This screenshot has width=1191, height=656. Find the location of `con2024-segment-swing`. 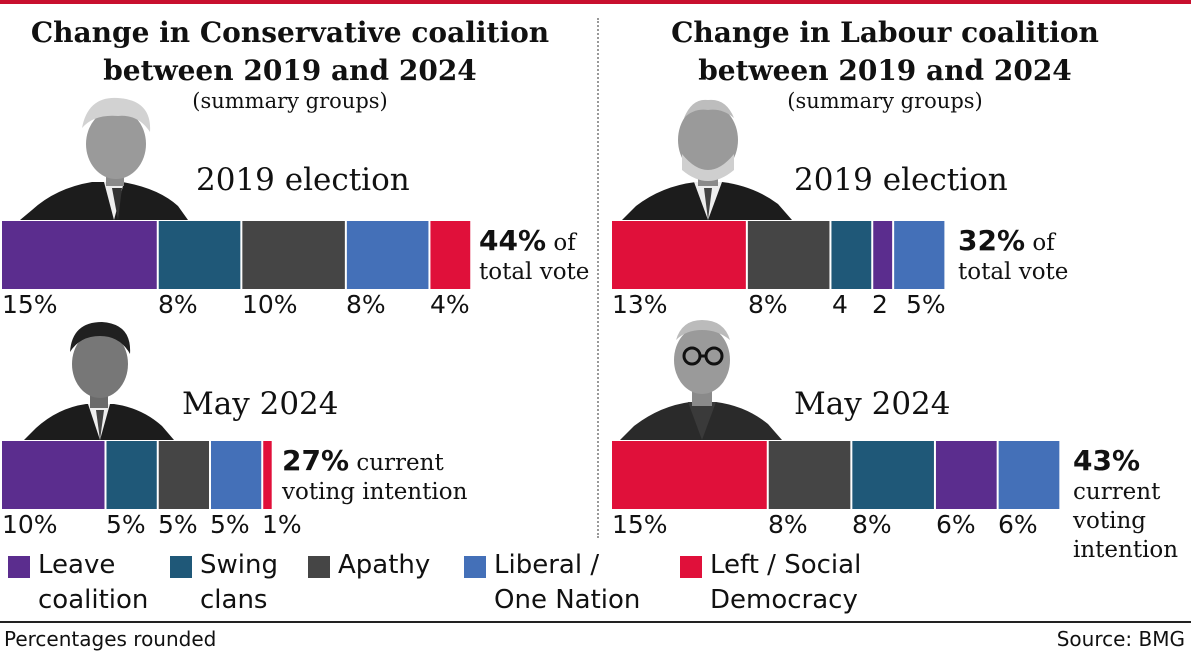

con2024-segment-swing is located at coordinates (131, 475).